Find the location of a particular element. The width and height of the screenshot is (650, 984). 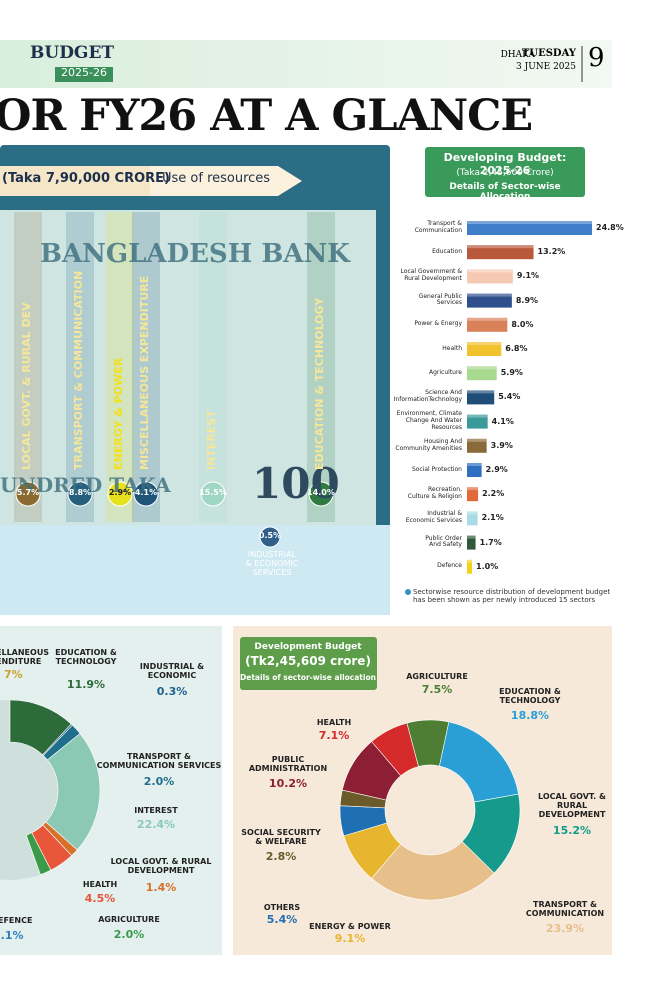

value-label: 1.4% is located at coordinates (161, 887).